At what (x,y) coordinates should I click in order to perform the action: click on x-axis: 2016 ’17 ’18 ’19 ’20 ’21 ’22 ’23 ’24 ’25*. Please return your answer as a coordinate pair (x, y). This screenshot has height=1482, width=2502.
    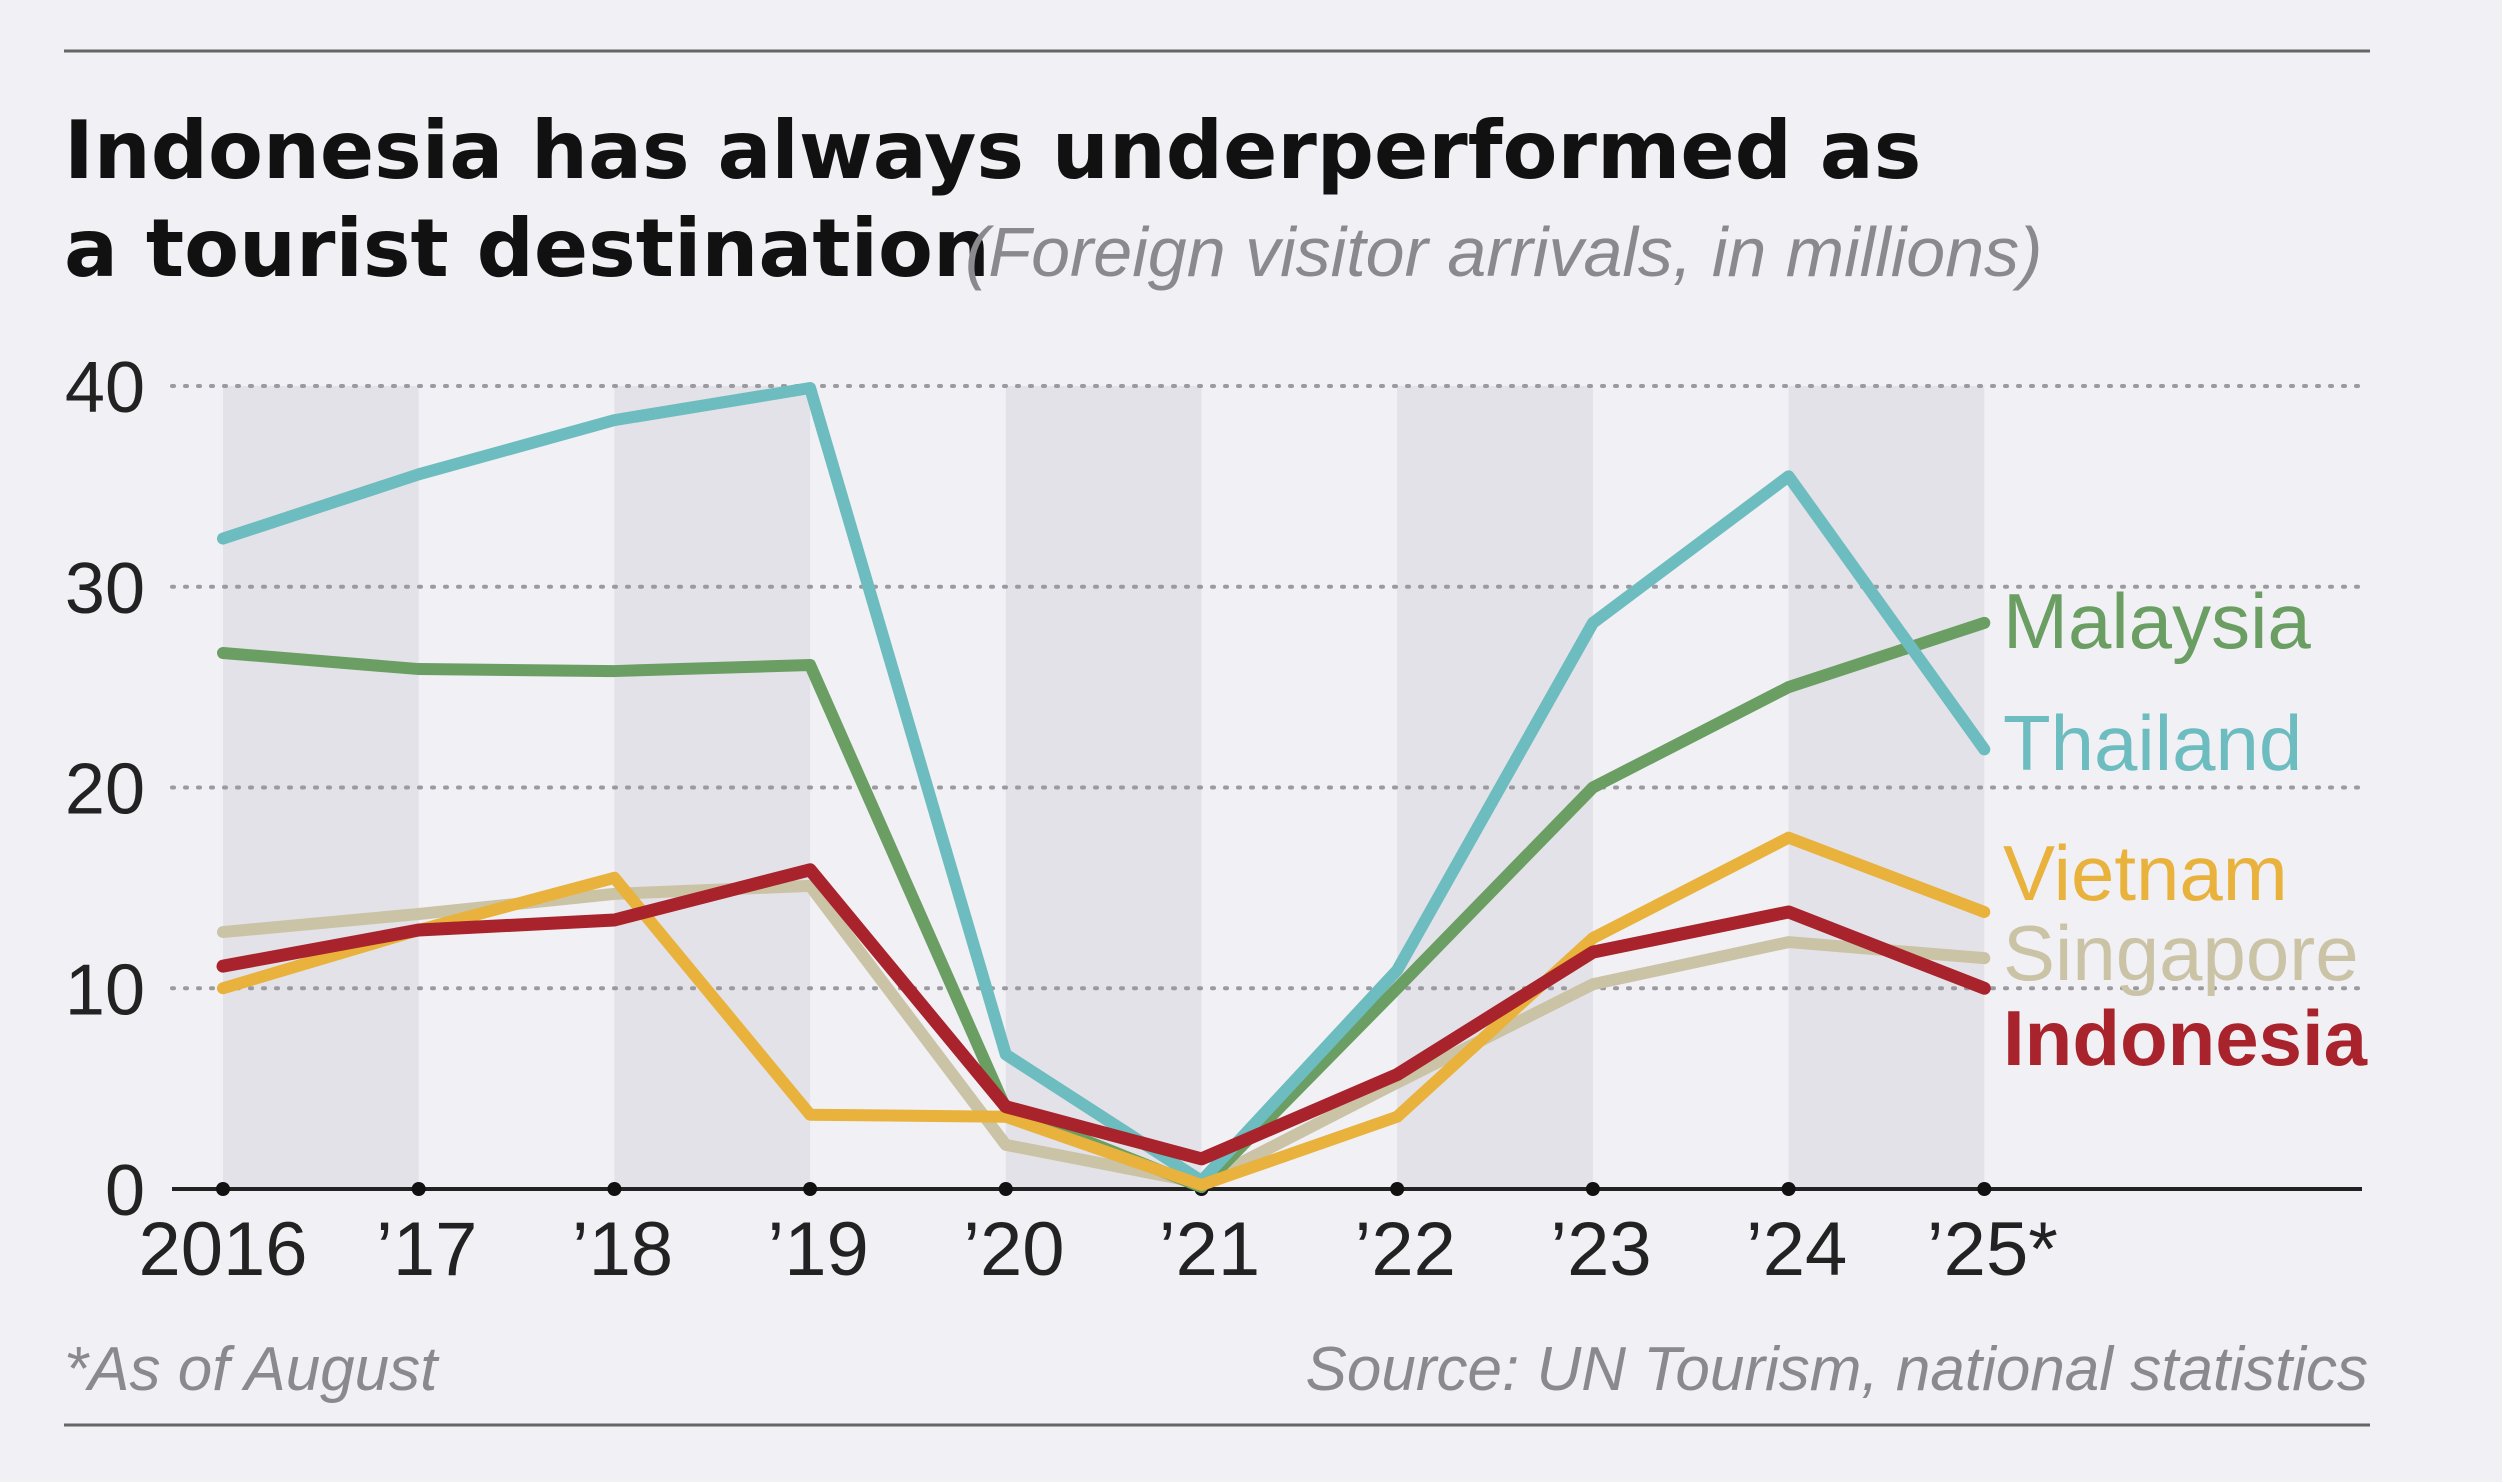
    Looking at the image, I should click on (1250, 1237).